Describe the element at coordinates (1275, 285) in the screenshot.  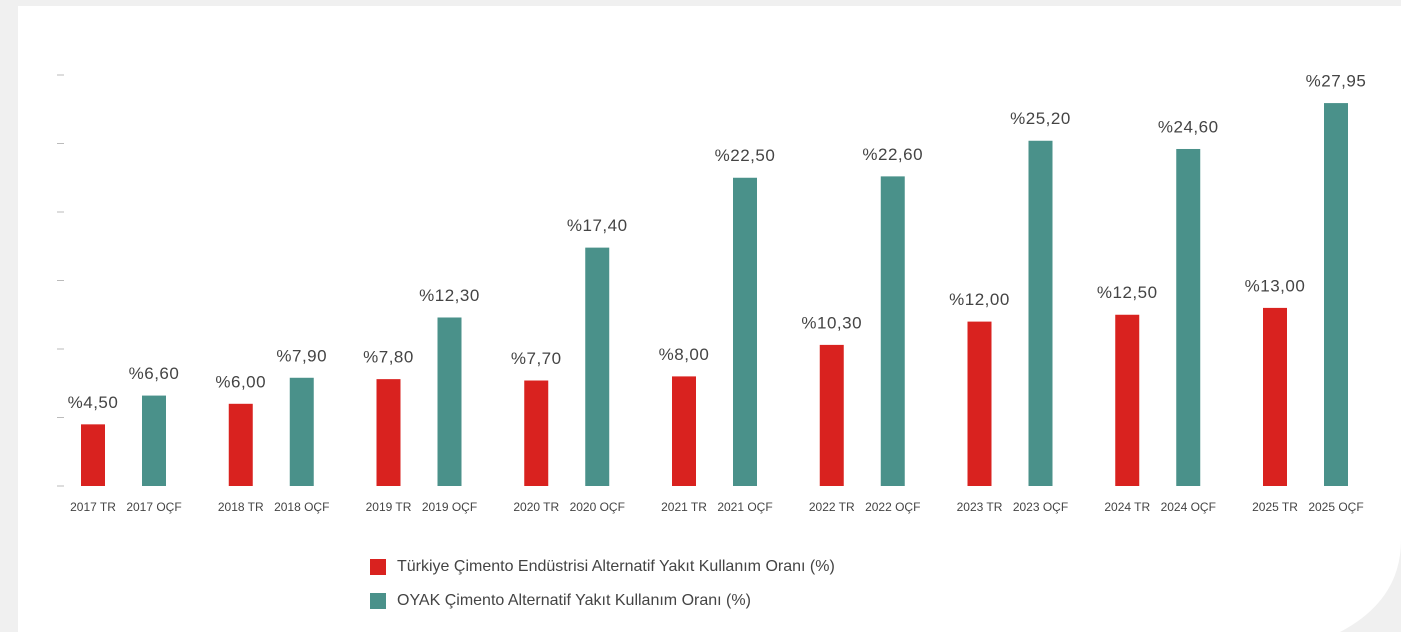
I see `value-label: %13,00` at that location.